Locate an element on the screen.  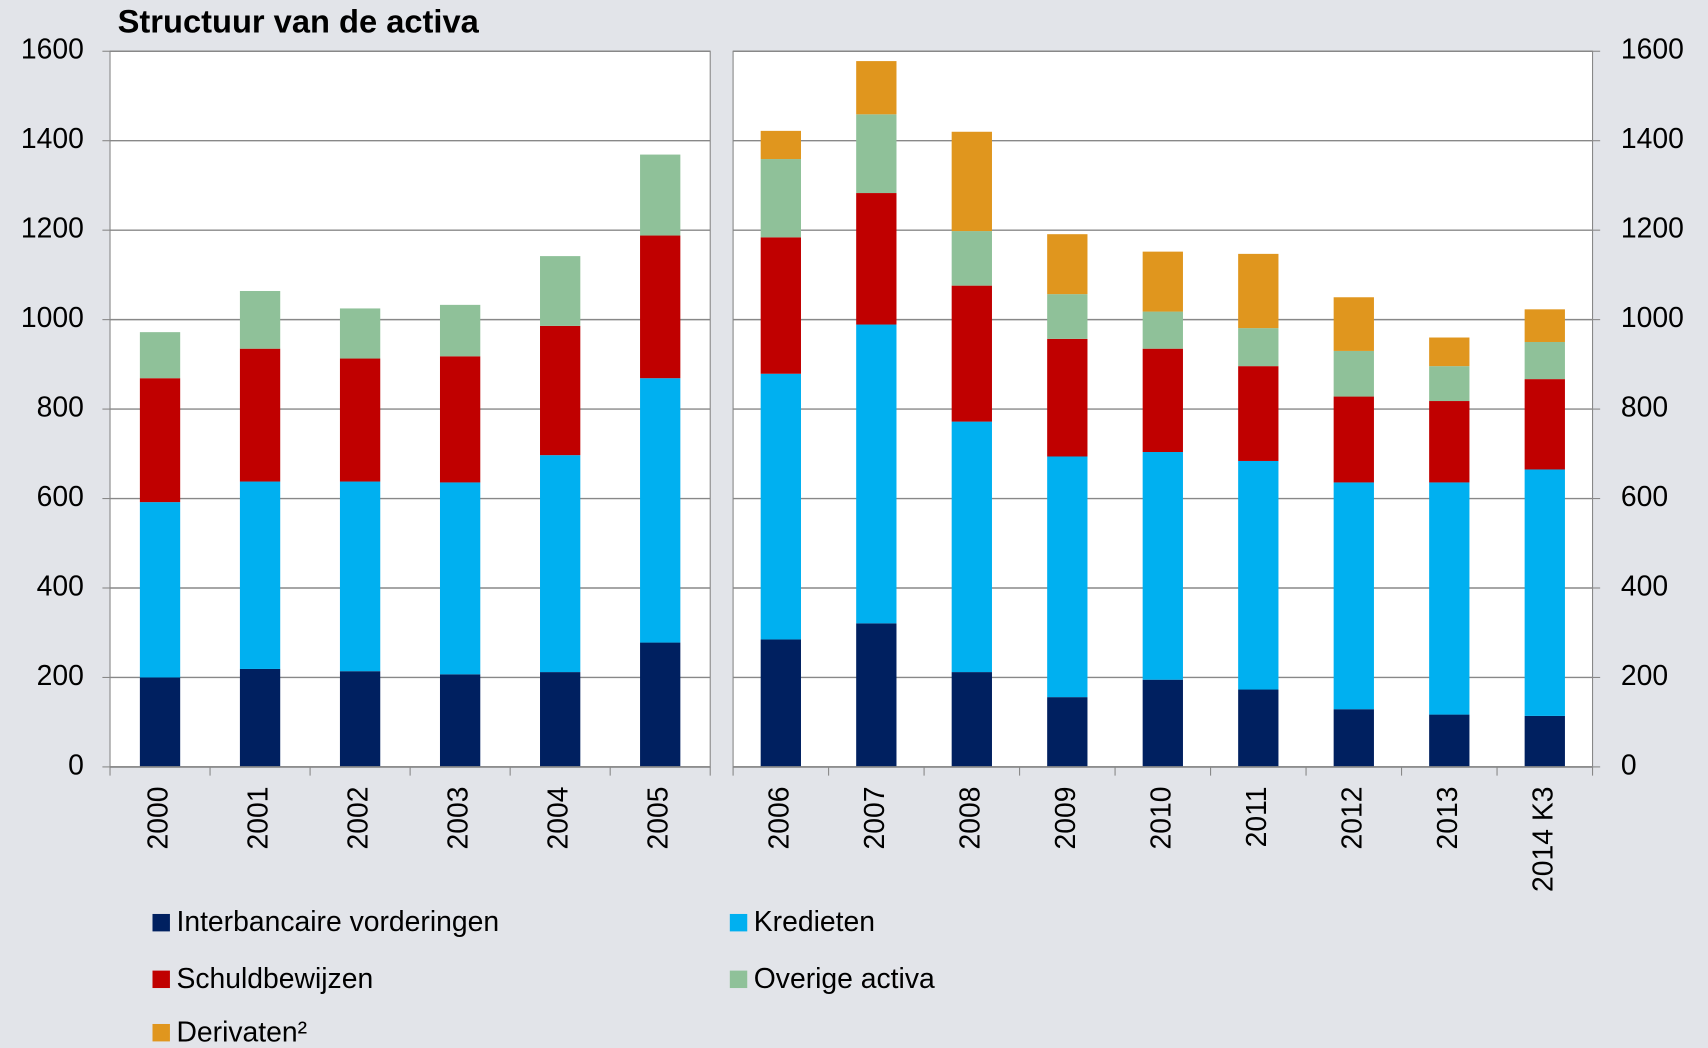
legend-label: Interbancaire vorderingen is located at coordinates (337, 922).